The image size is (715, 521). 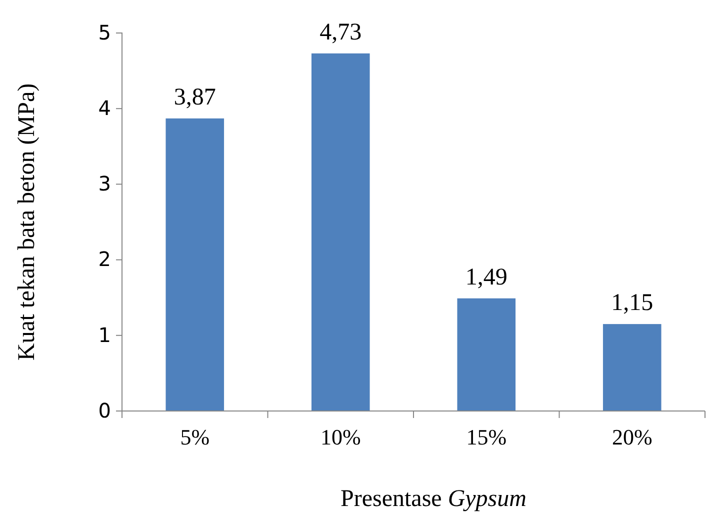 What do you see at coordinates (433, 499) in the screenshot?
I see `x-axis-title: Presentase Gypsum` at bounding box center [433, 499].